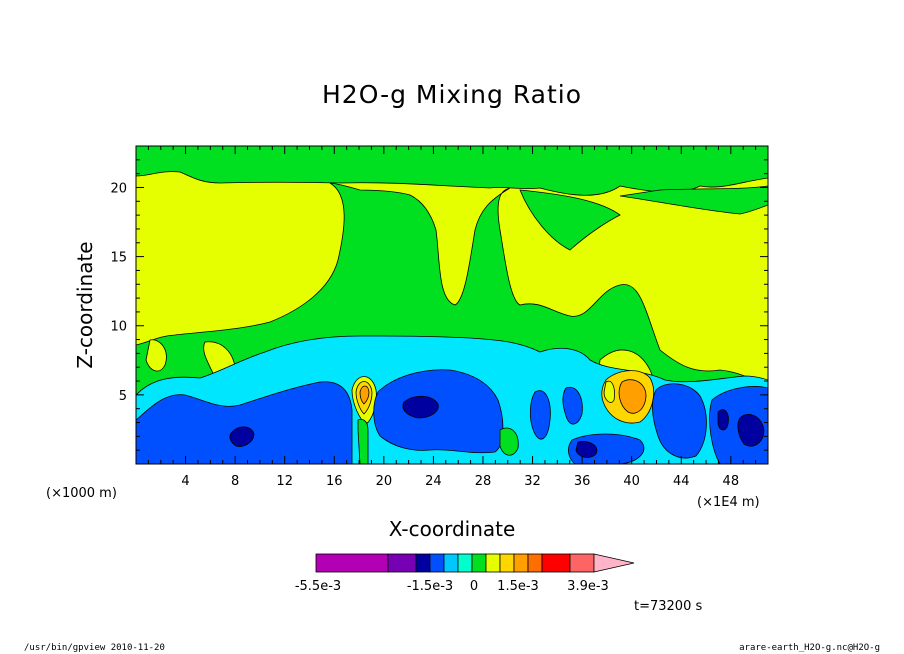 This screenshot has width=904, height=654. Describe the element at coordinates (452, 94) in the screenshot. I see `chart-title: H2O-g Mixing Ratio` at that location.